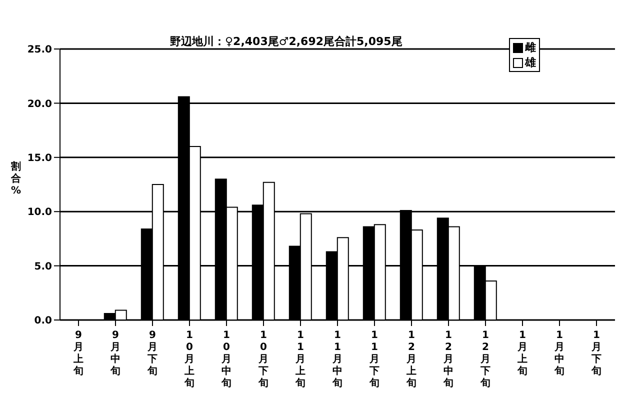 This screenshot has width=620, height=405. Describe the element at coordinates (559, 353) in the screenshot. I see `x-tick-label: 1月中旬` at that location.